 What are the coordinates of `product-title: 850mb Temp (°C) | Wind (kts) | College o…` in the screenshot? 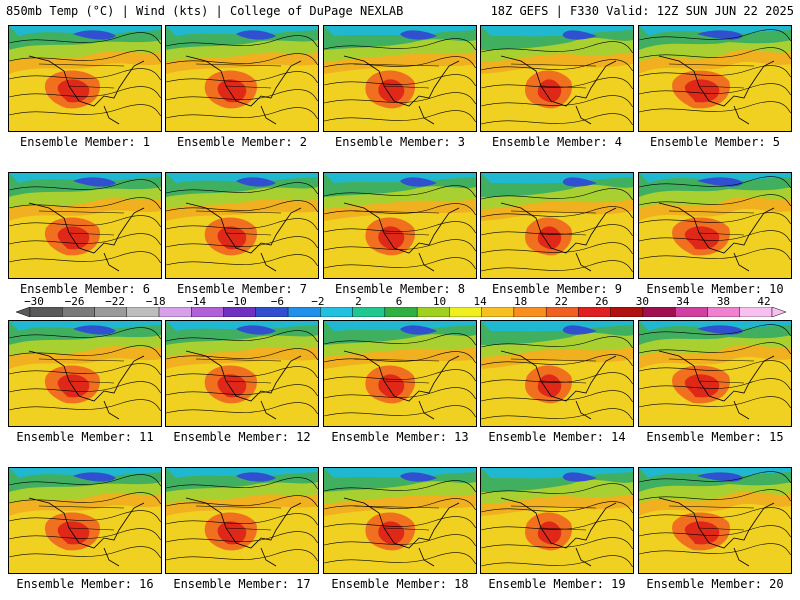 It's located at (205, 11).